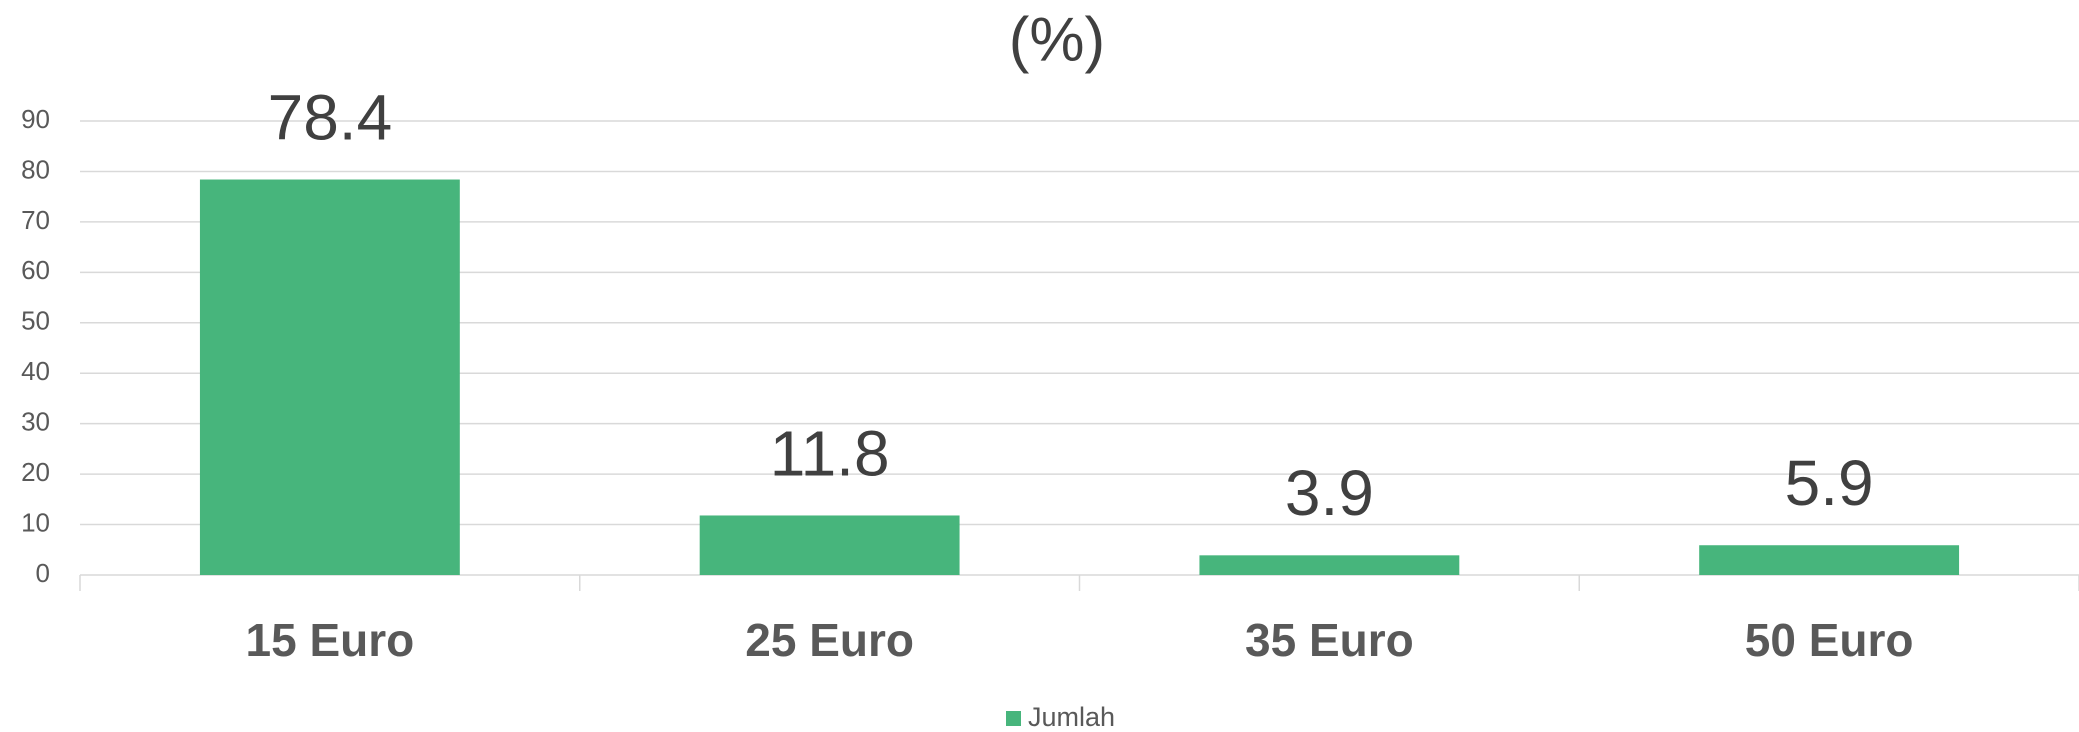 This screenshot has height=732, width=2079. Describe the element at coordinates (830, 453) in the screenshot. I see `data-label: 11.8` at that location.